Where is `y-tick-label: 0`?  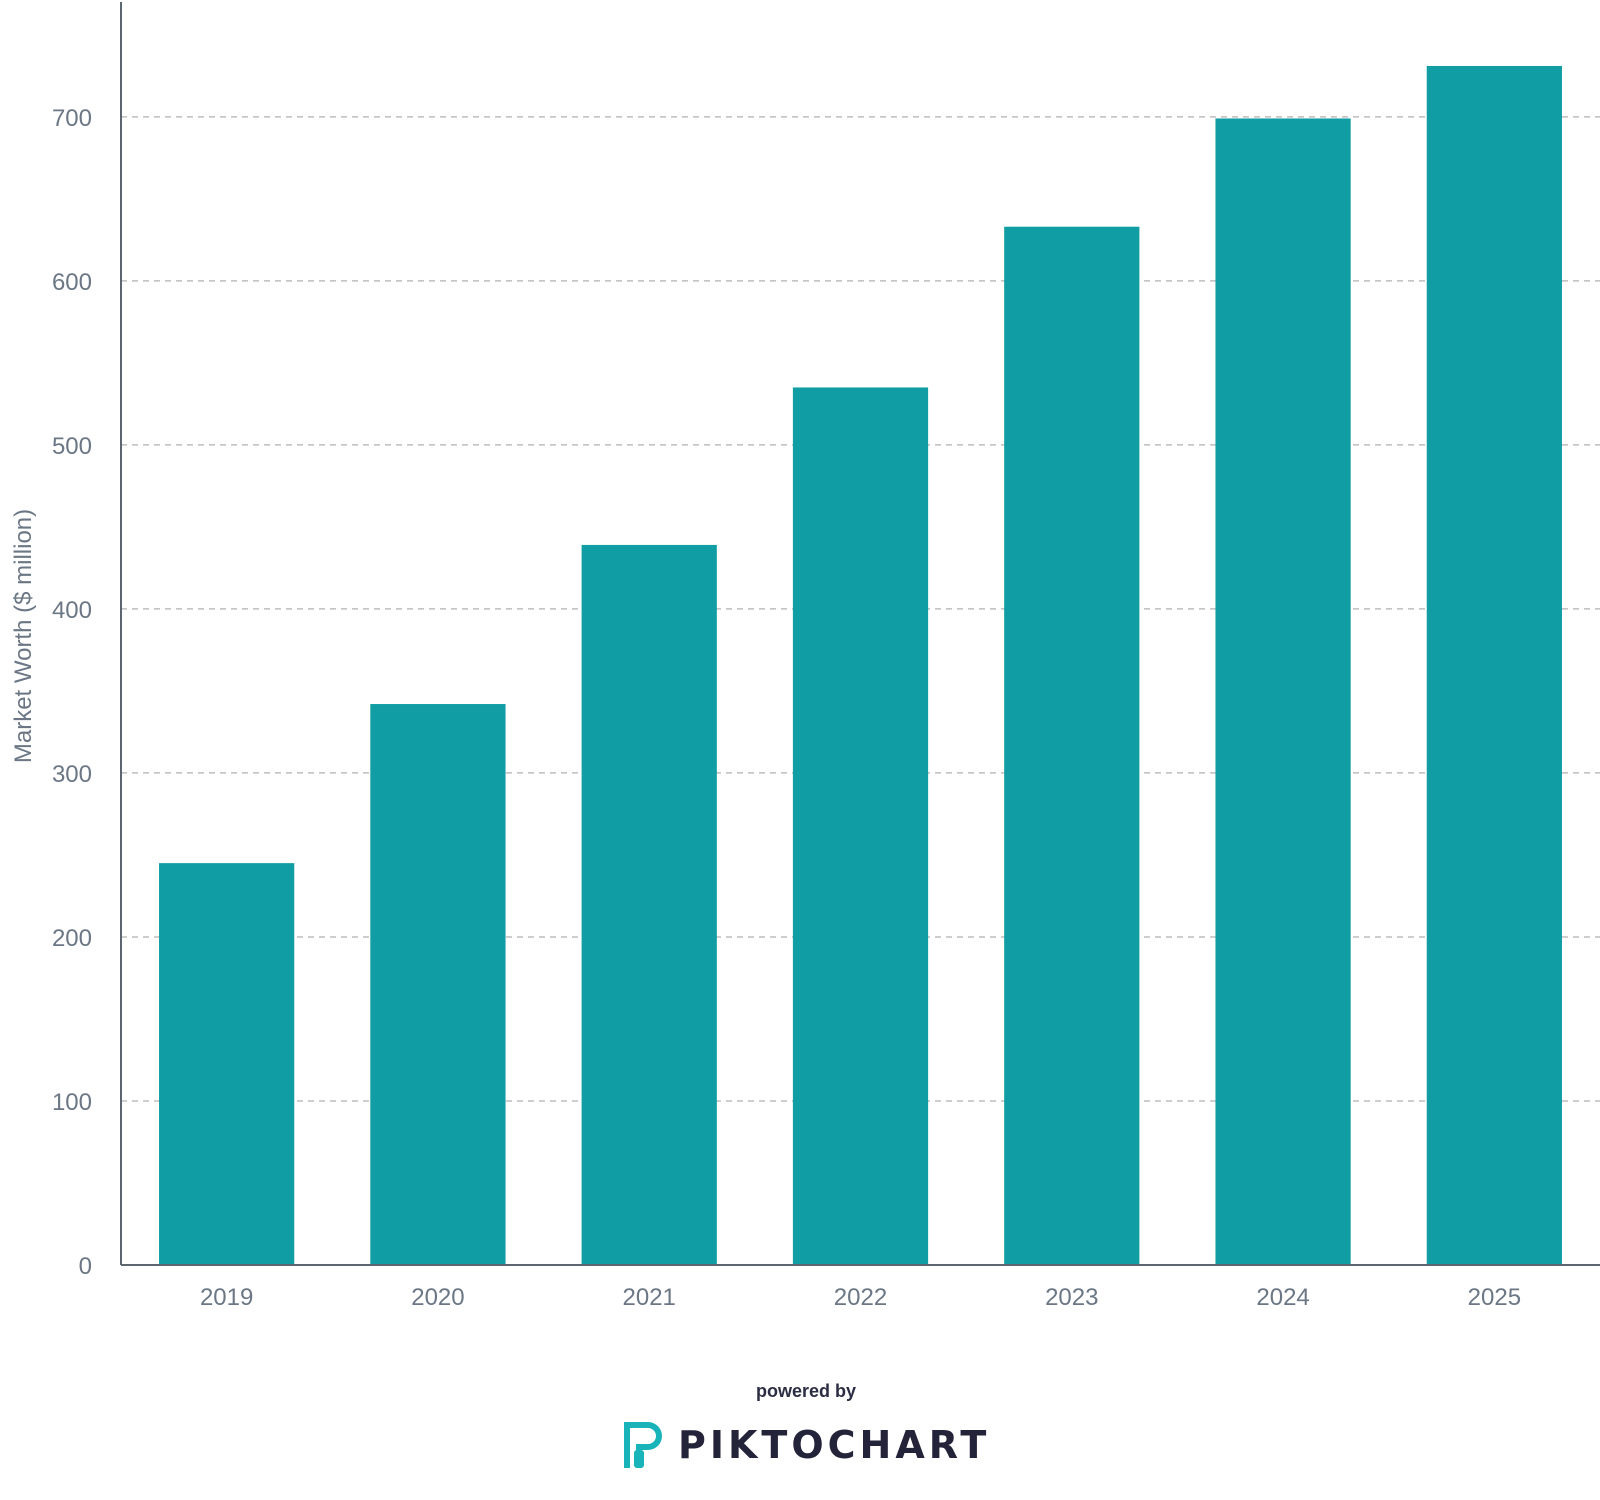
y-tick-label: 0 is located at coordinates (85, 1266).